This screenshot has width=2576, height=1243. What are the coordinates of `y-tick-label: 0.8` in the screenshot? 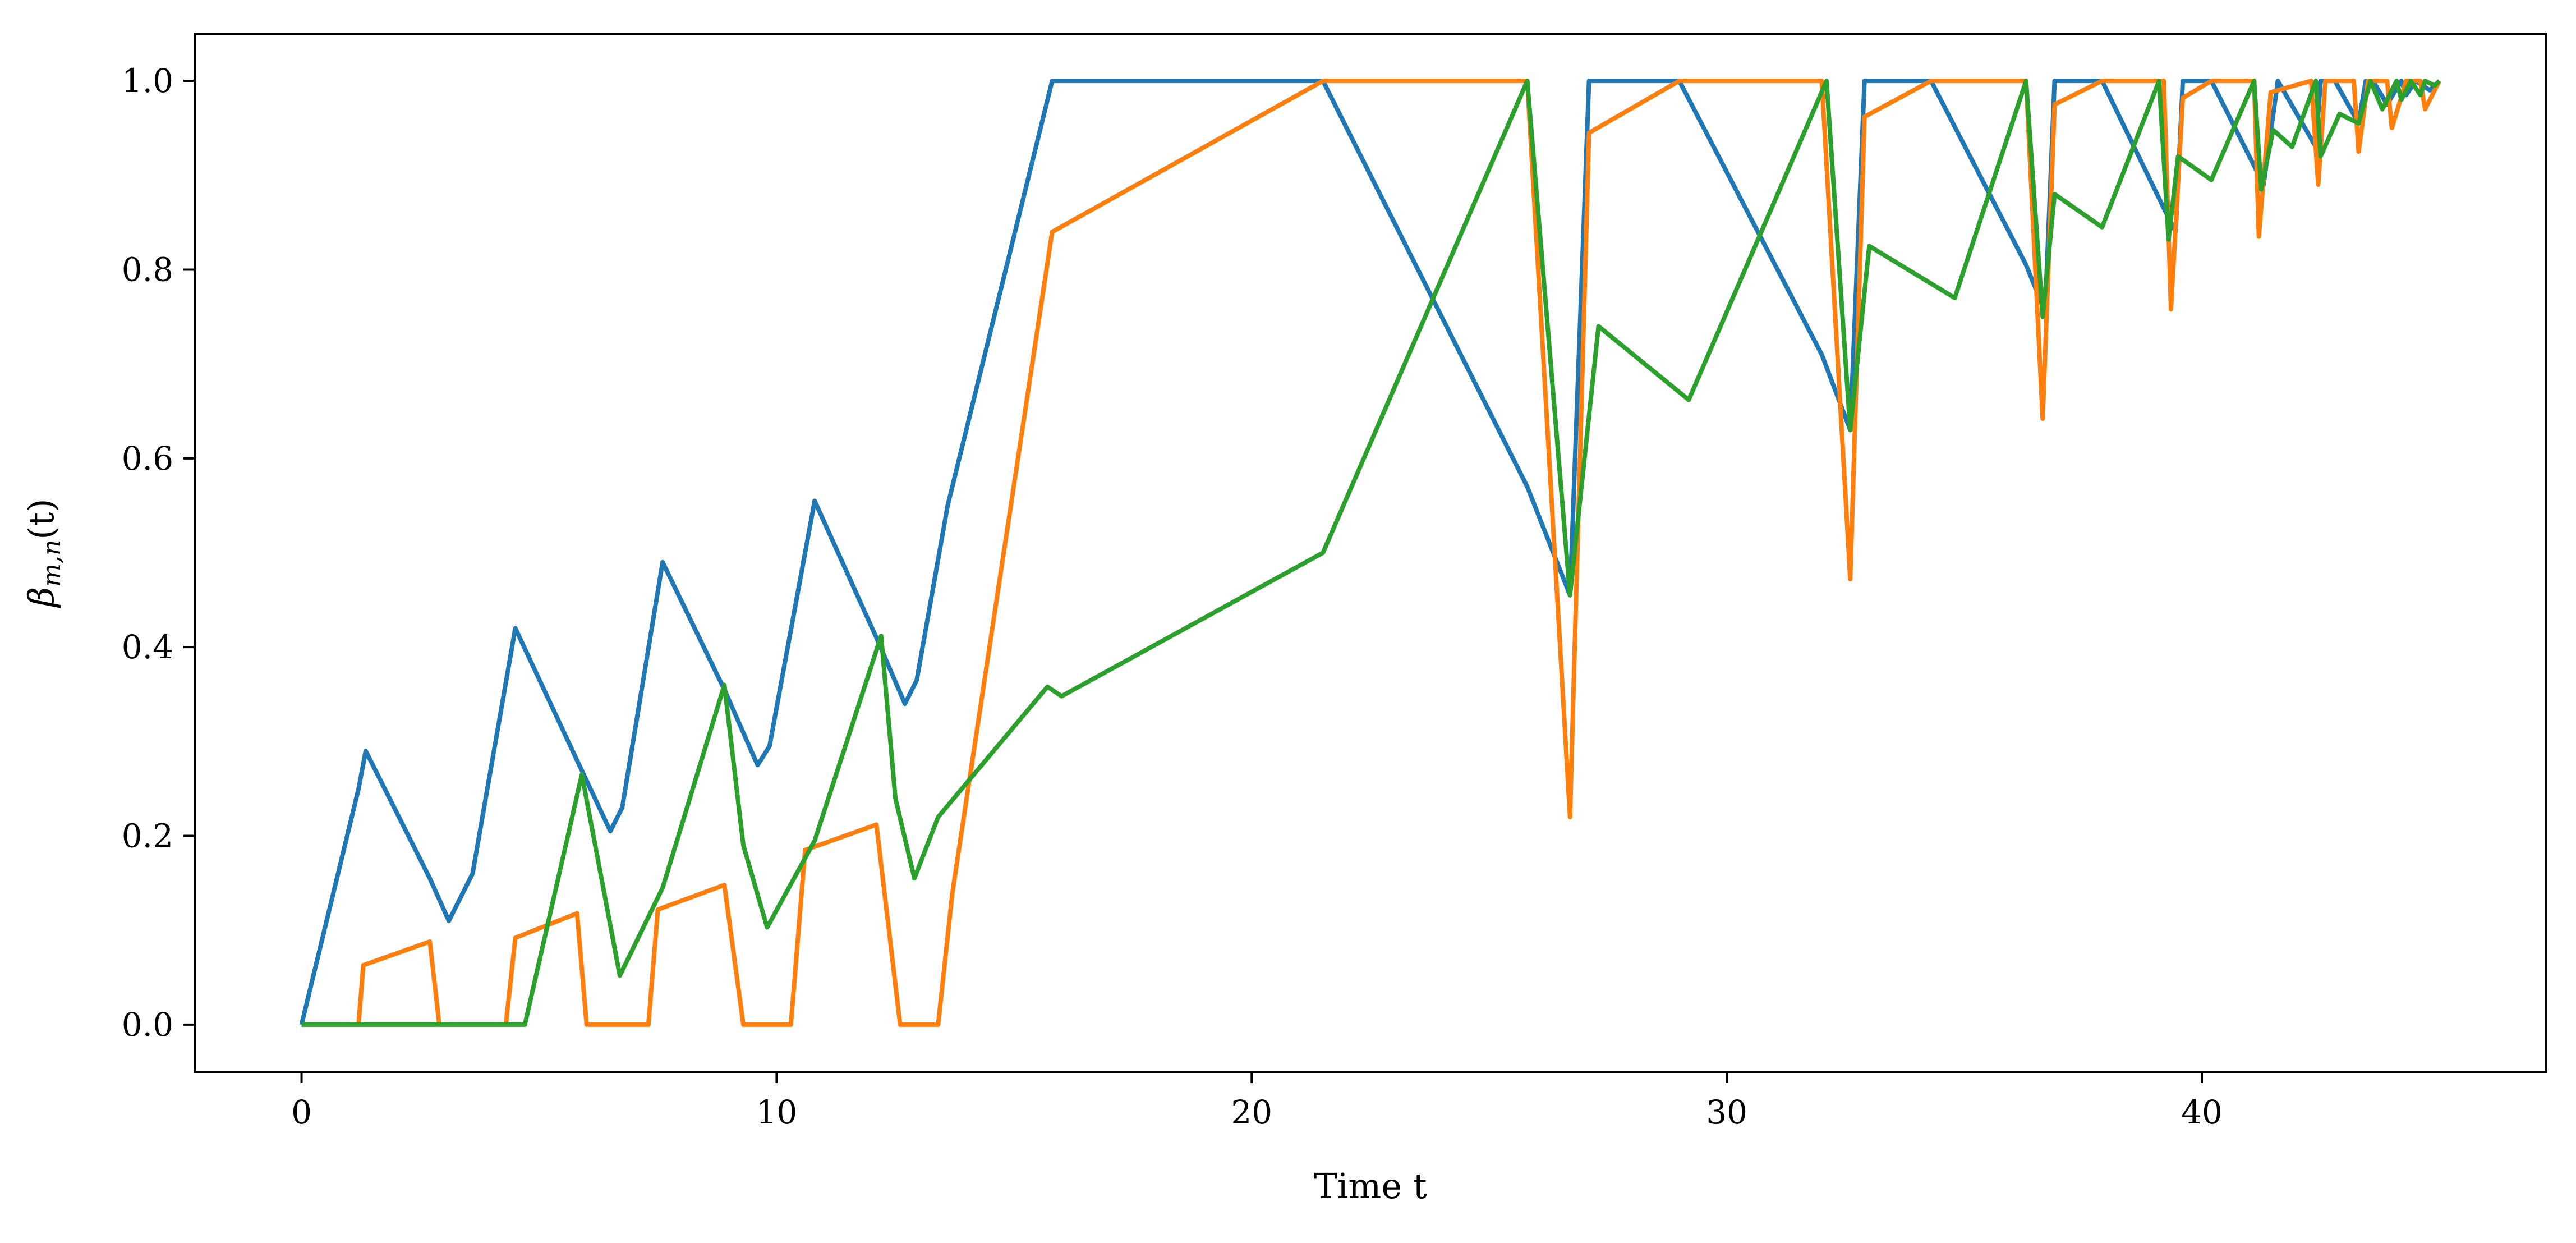 It's located at (147, 269).